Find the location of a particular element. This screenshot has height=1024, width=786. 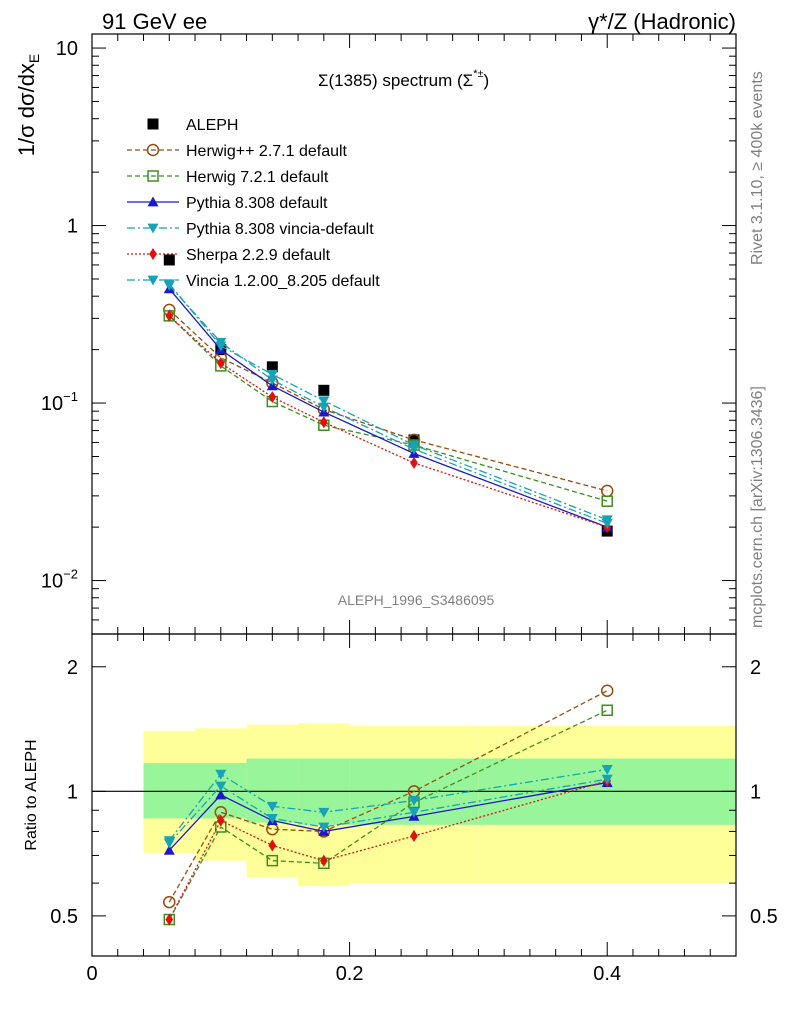

main-ylabel: 1/σ dσ/dxE is located at coordinates (28, 105).